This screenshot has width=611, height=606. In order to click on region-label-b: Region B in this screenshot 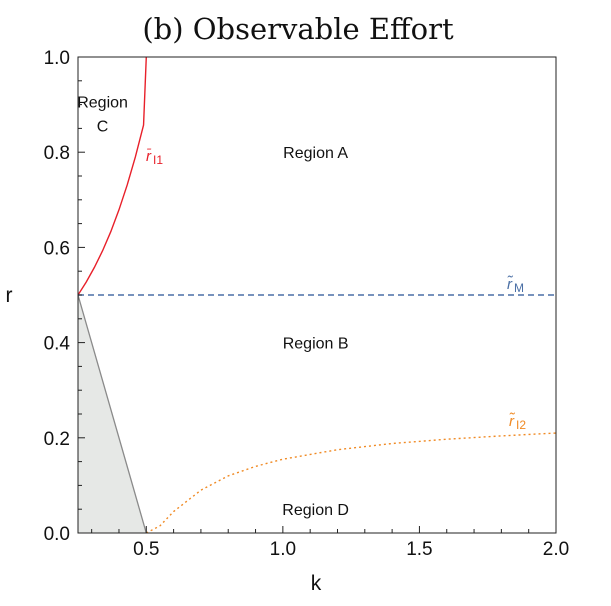, I will do `click(316, 344)`.